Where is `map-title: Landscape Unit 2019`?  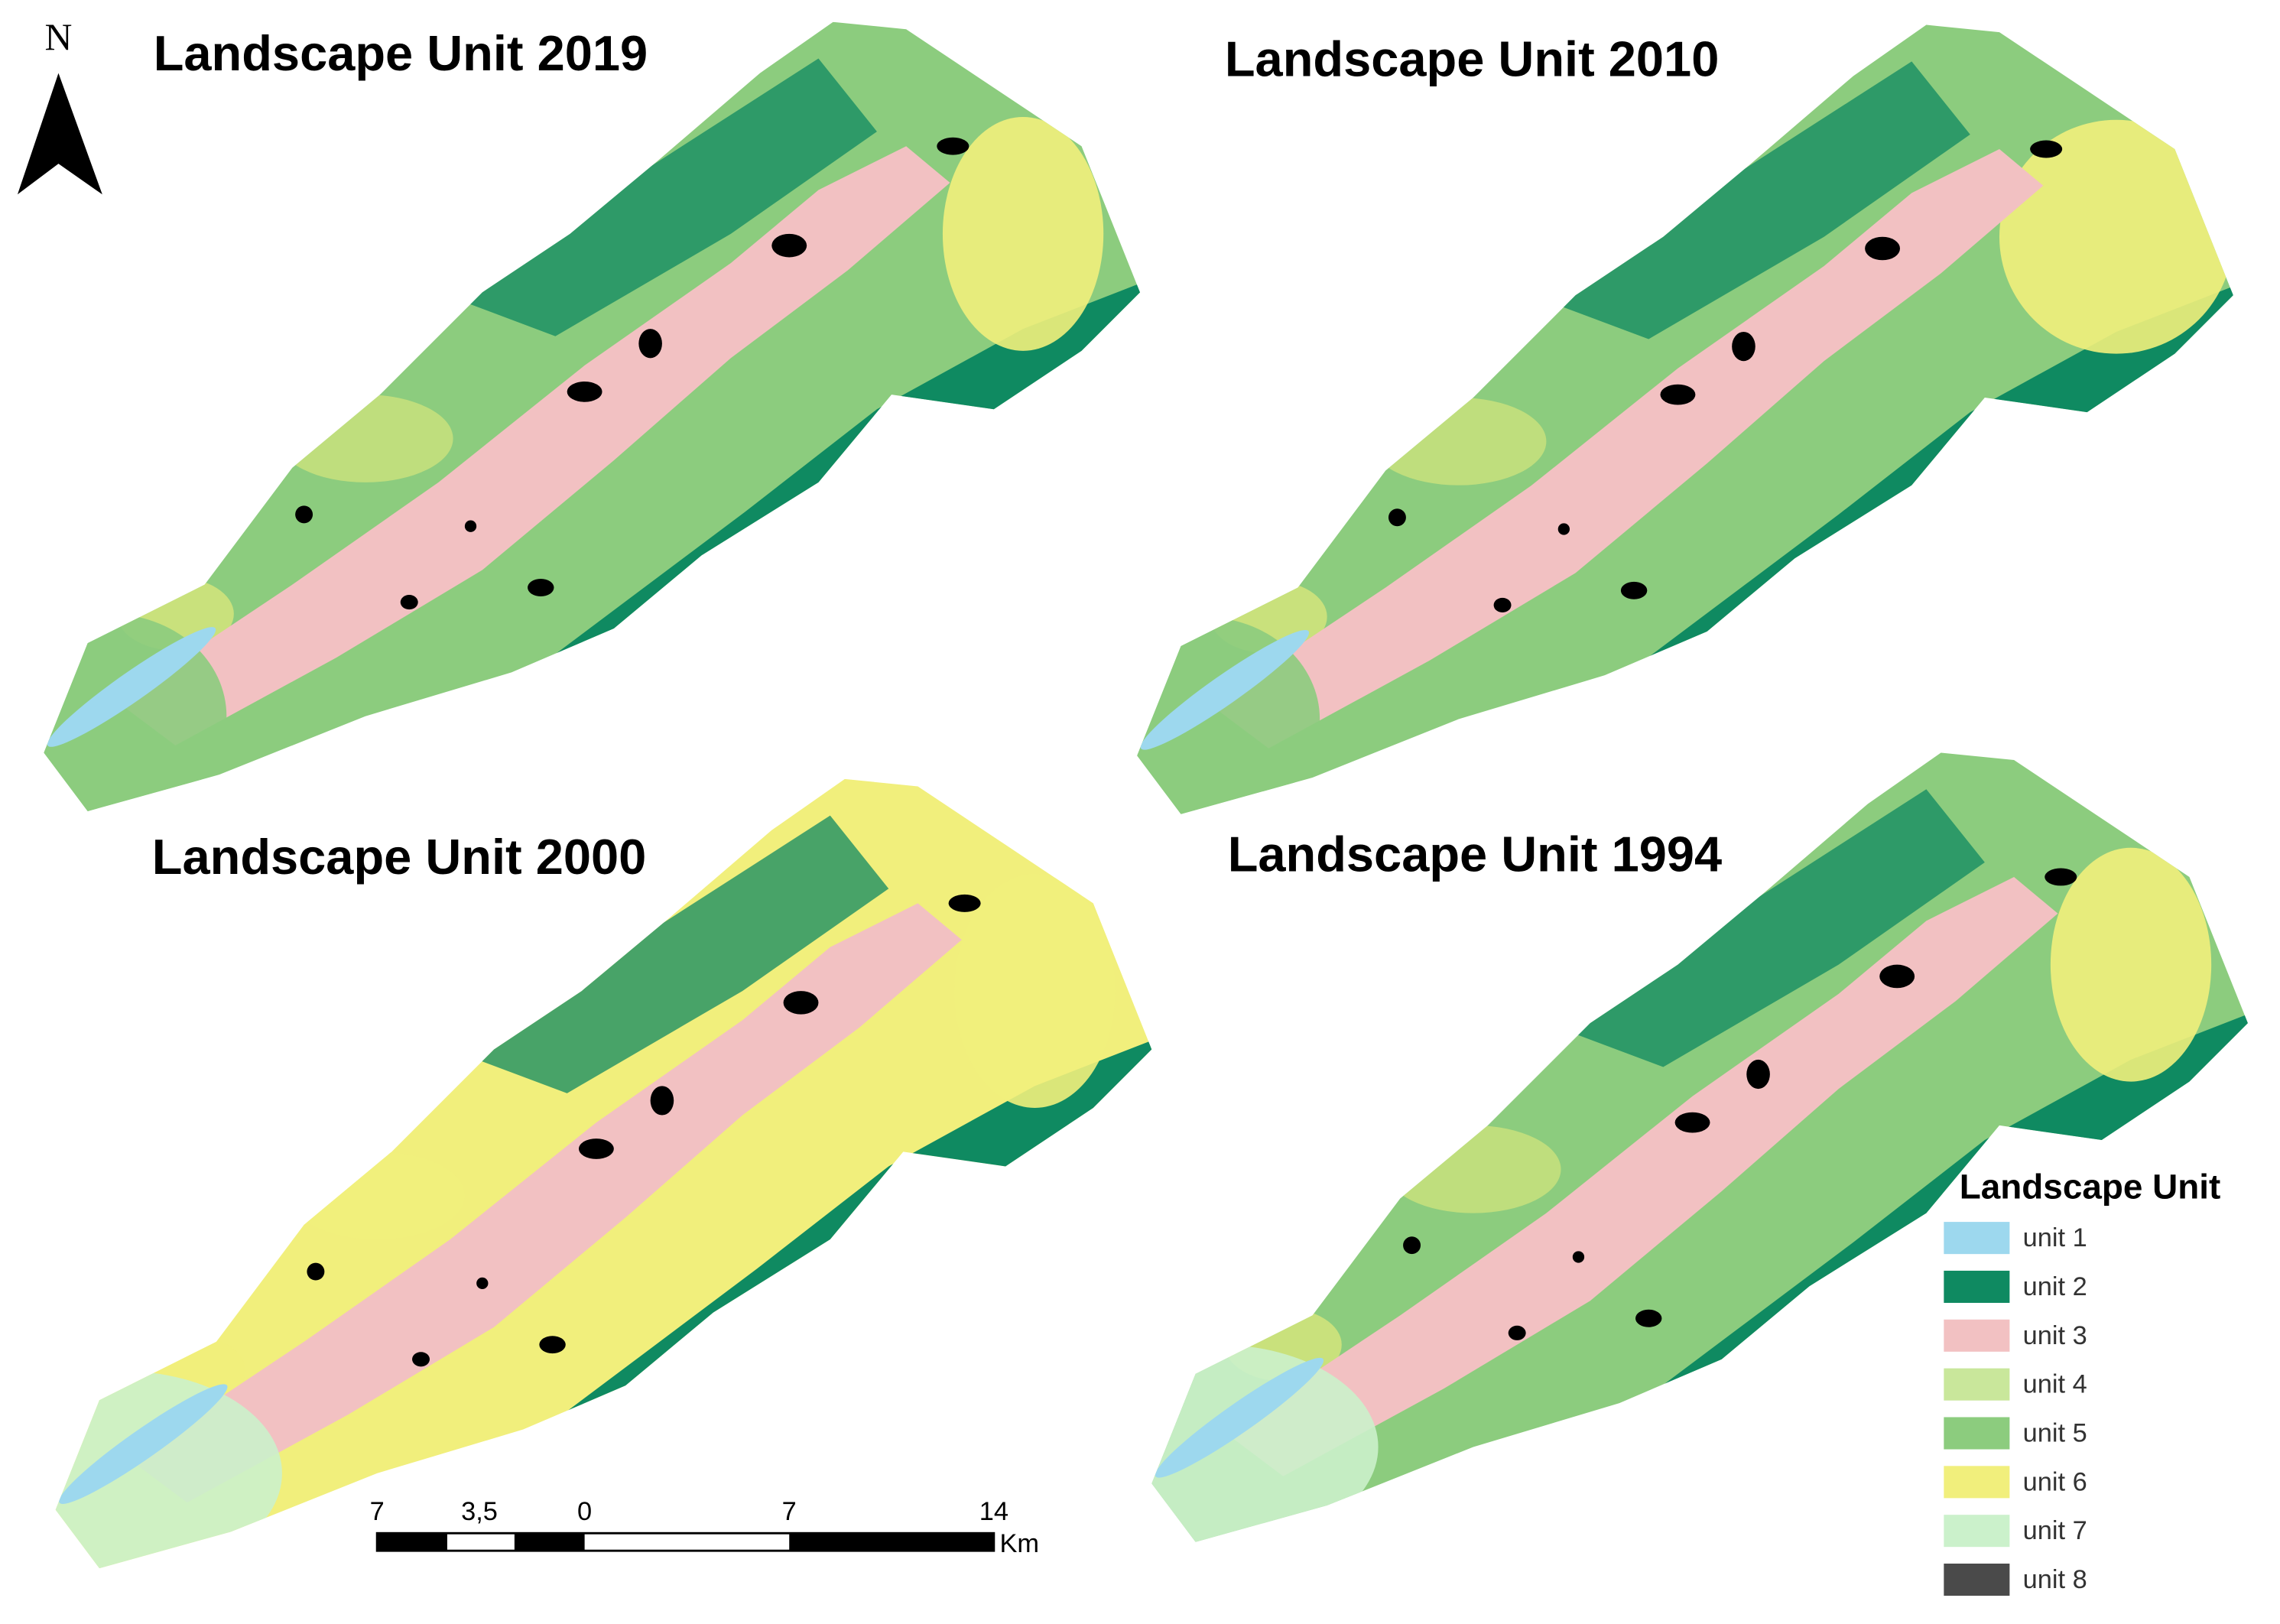 map-title: Landscape Unit 2019 is located at coordinates (401, 53).